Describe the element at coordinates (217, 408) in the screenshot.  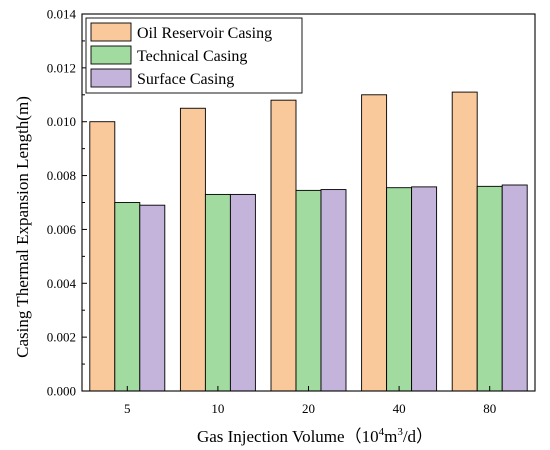
I see `x-tick-label: 10` at that location.